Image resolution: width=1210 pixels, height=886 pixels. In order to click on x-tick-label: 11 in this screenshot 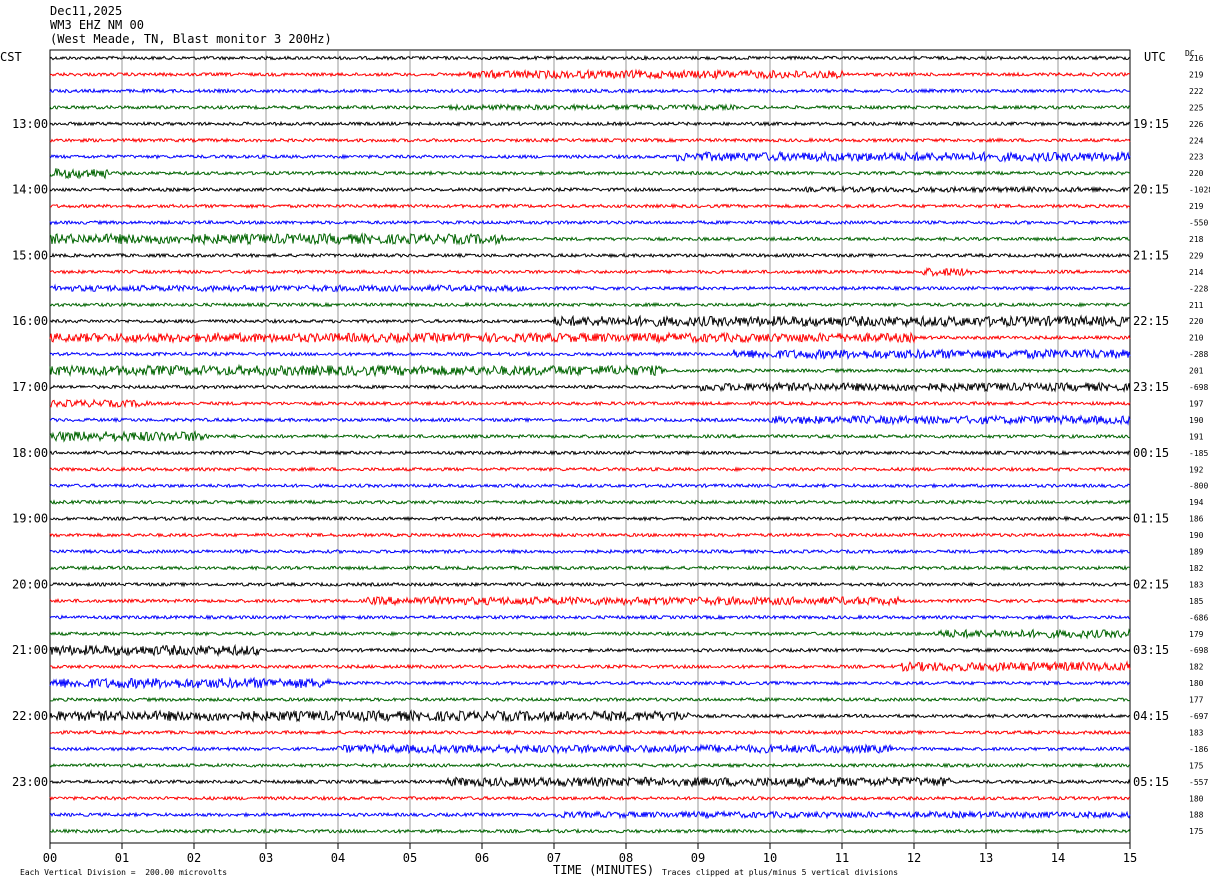, I will do `click(842, 858)`.